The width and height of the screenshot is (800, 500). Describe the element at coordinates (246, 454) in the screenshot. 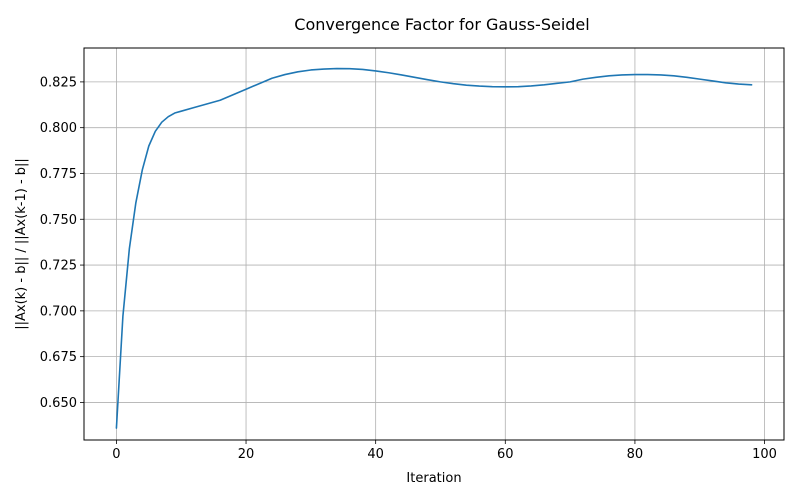

I see `x-tick-label: 20` at that location.